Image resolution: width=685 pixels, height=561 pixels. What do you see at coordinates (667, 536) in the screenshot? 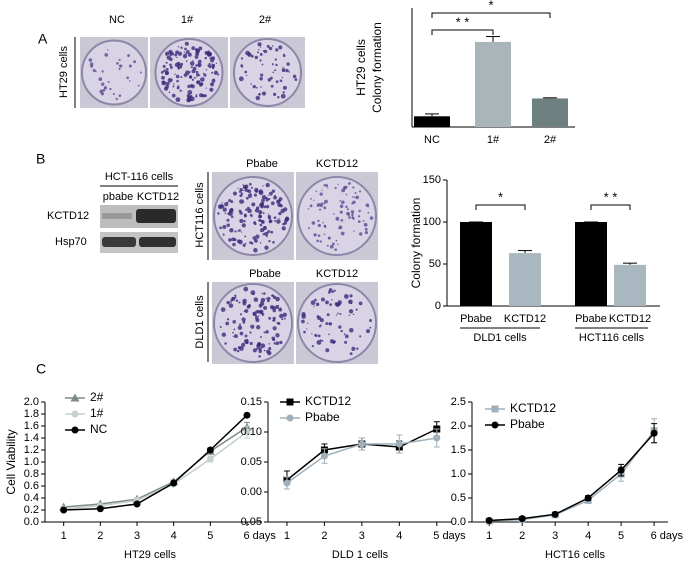
I see `x-tick-label: 6 days` at bounding box center [667, 536].